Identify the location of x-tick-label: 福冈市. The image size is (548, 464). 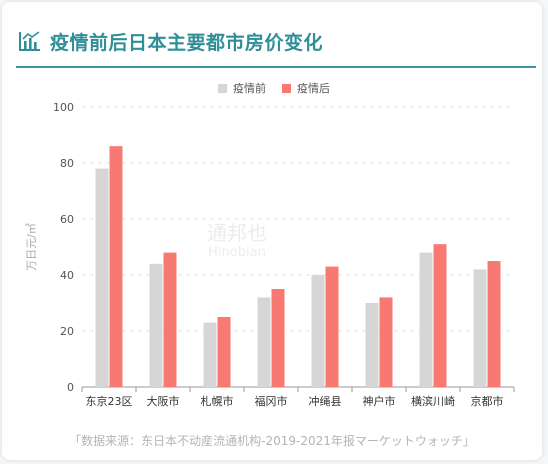
(271, 401).